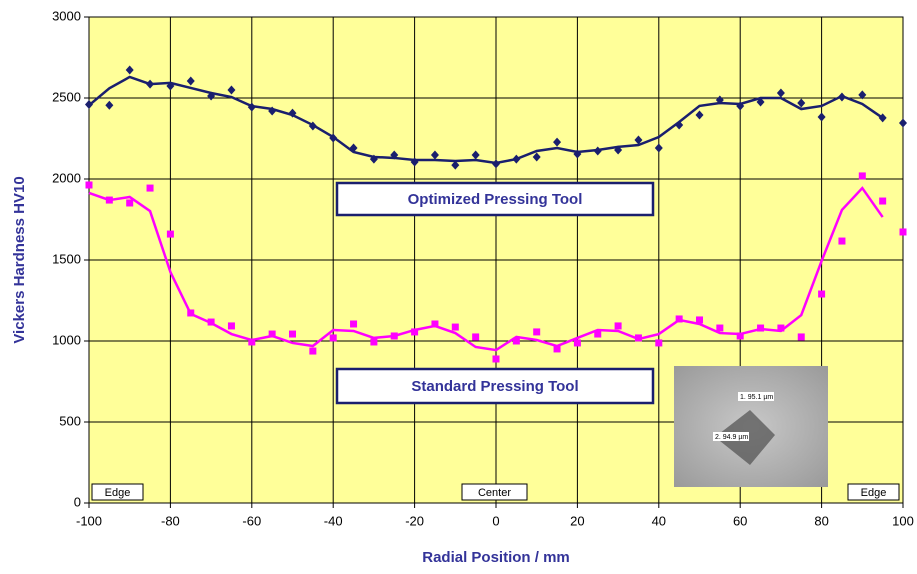  I want to click on x-tick-label: -20, so click(414, 520).